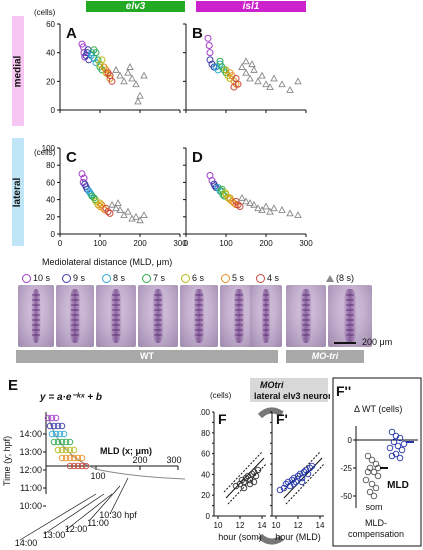 This screenshot has height=550, width=423. I want to click on equation: y = a·e⁻ᵏˣ + b, so click(70, 397).